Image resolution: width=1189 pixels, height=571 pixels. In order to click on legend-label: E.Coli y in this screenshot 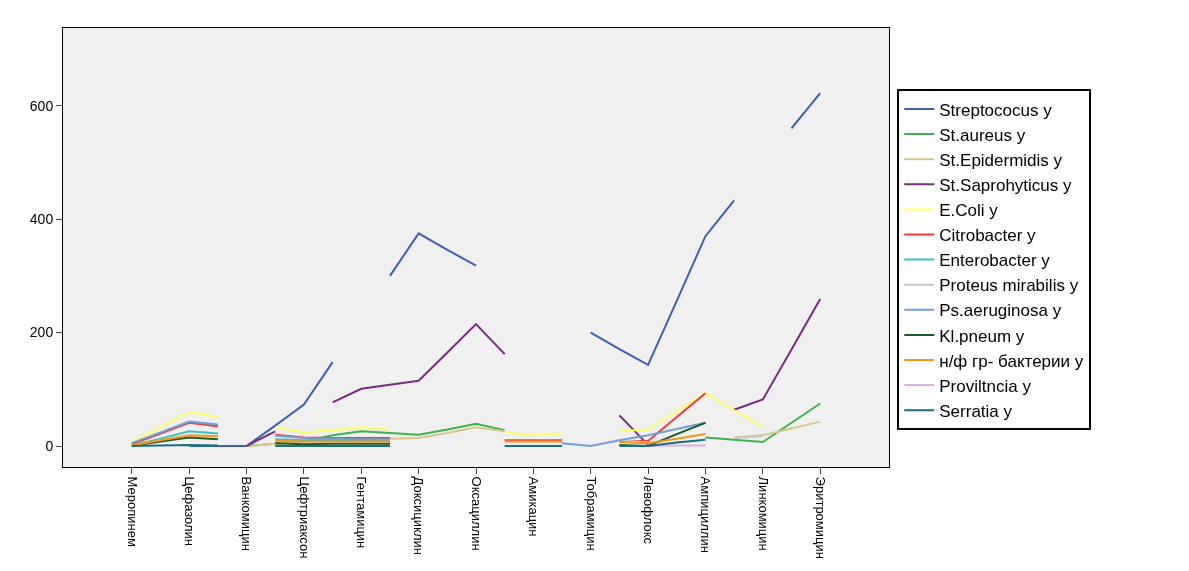, I will do `click(969, 211)`.